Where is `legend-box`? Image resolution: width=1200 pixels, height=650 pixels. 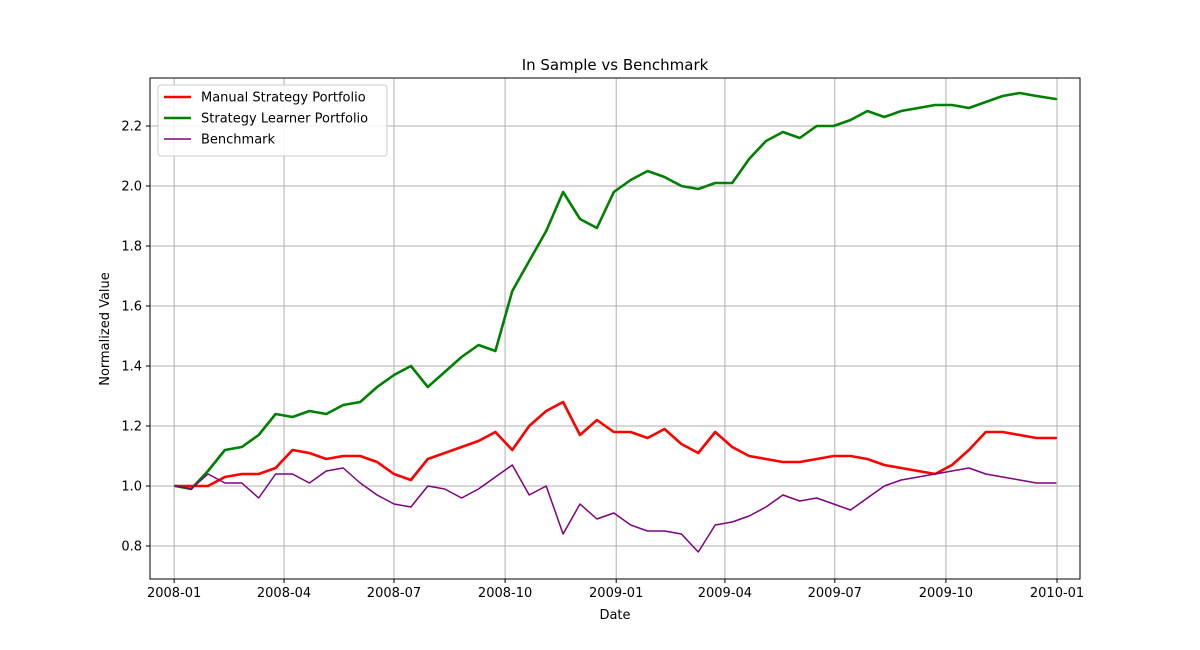
legend-box is located at coordinates (272, 120).